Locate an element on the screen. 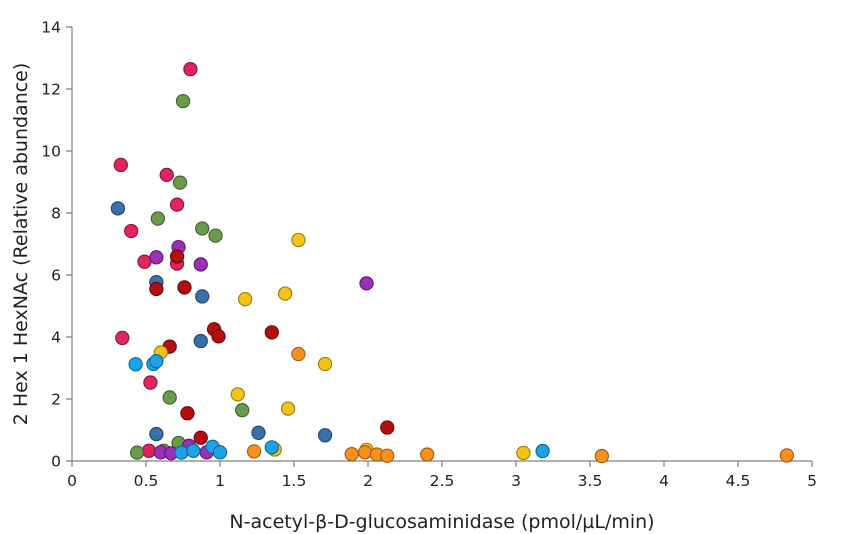  x-tick-label: 4.5 is located at coordinates (738, 481).